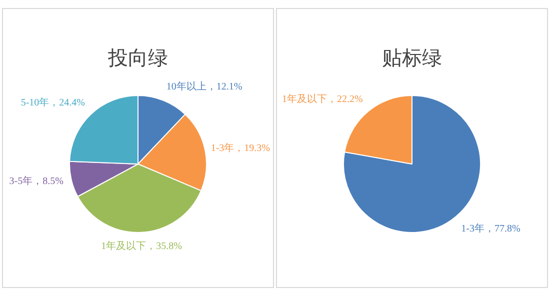 Image resolution: width=550 pixels, height=297 pixels. What do you see at coordinates (490, 228) in the screenshot?
I see `slice-label: 1-3年，77.8%` at bounding box center [490, 228].